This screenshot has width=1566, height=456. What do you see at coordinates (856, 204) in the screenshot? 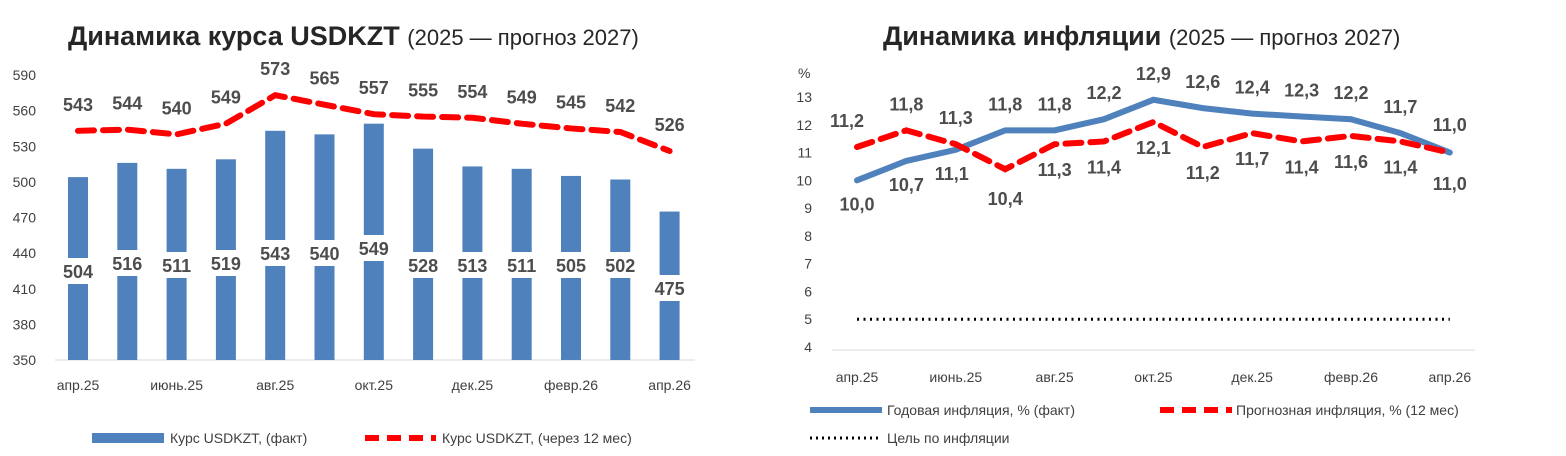
I see `fact-inflation-label: 10,0` at bounding box center [856, 204].